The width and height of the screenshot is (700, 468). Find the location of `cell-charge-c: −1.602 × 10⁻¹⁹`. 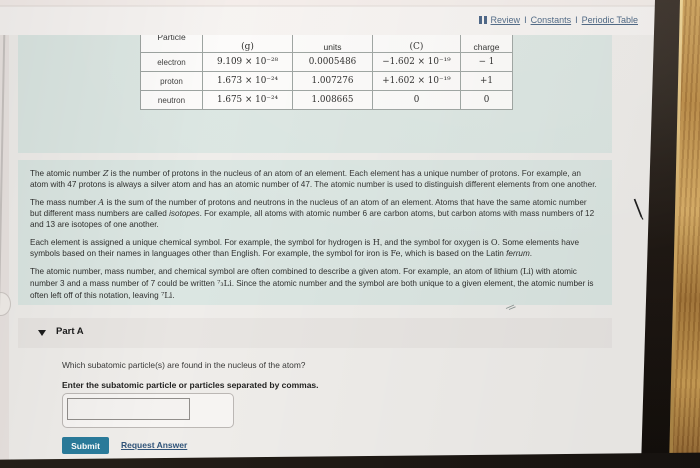

cell-charge-c: −1.602 × 10⁻¹⁹ is located at coordinates (416, 62).